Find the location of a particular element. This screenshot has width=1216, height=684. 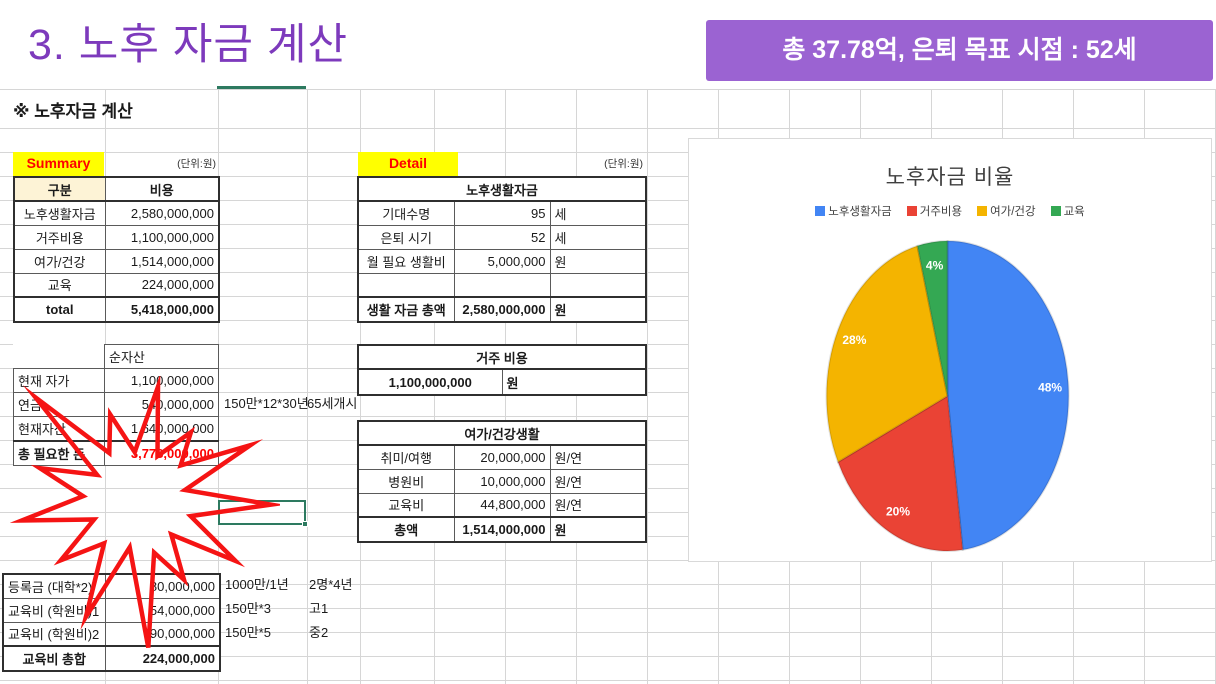

edu-note: 150만*3 is located at coordinates (248, 608).